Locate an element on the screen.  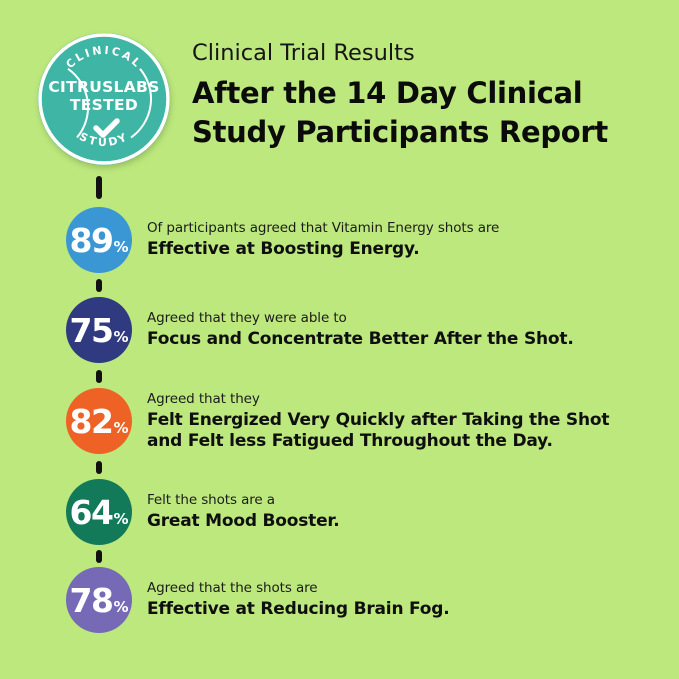
percentage-badge: 82% is located at coordinates (99, 421).